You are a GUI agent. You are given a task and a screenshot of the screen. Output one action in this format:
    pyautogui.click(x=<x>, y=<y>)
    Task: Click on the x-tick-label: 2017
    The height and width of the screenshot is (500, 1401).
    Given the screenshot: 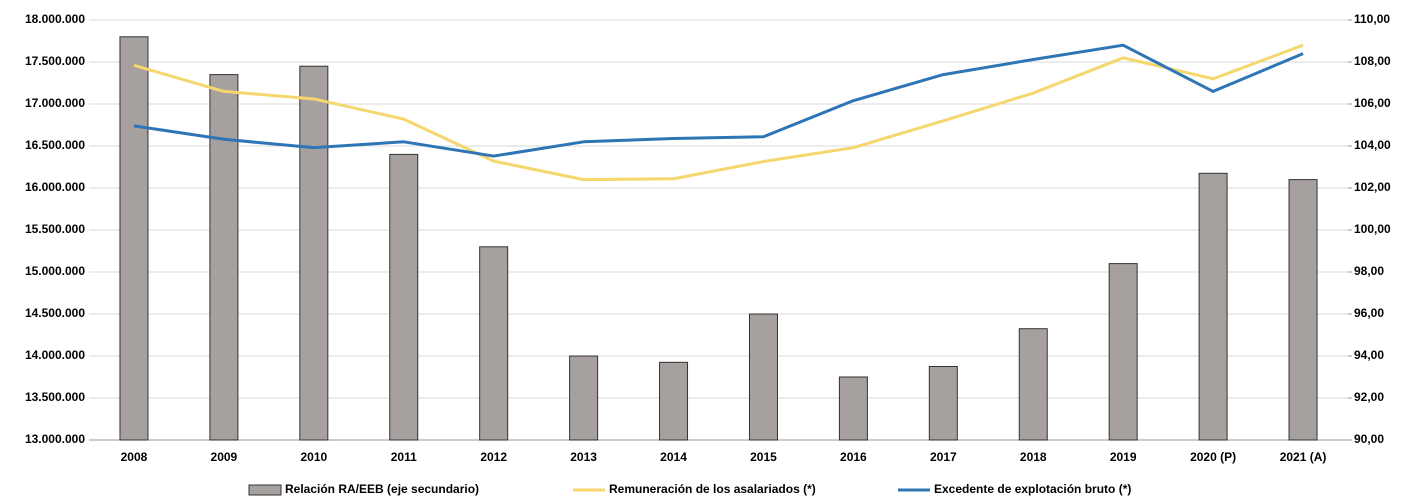 What is the action you would take?
    pyautogui.click(x=943, y=457)
    